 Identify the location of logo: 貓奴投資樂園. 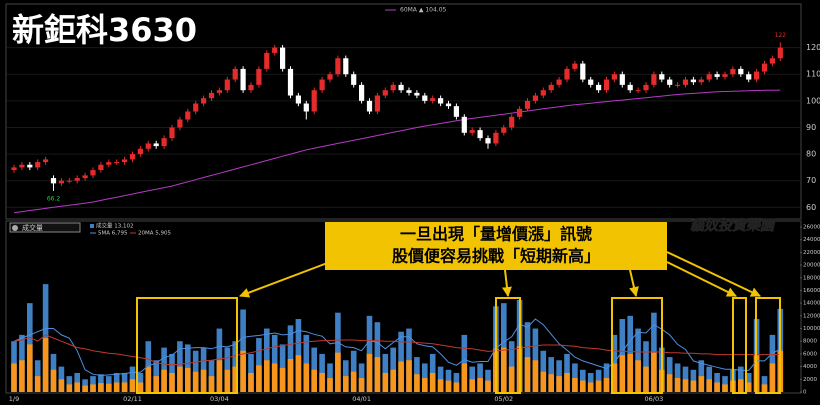
(732, 225).